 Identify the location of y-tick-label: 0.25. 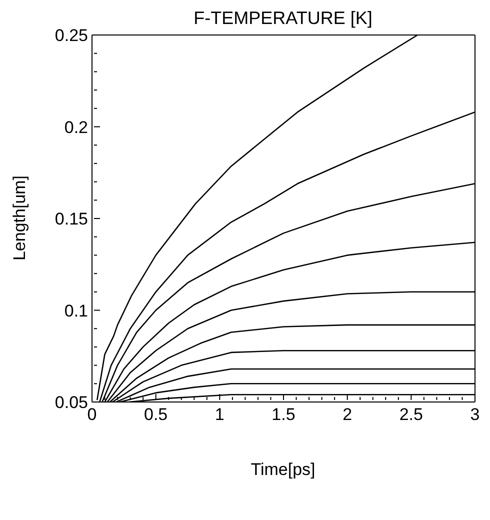
(71, 35).